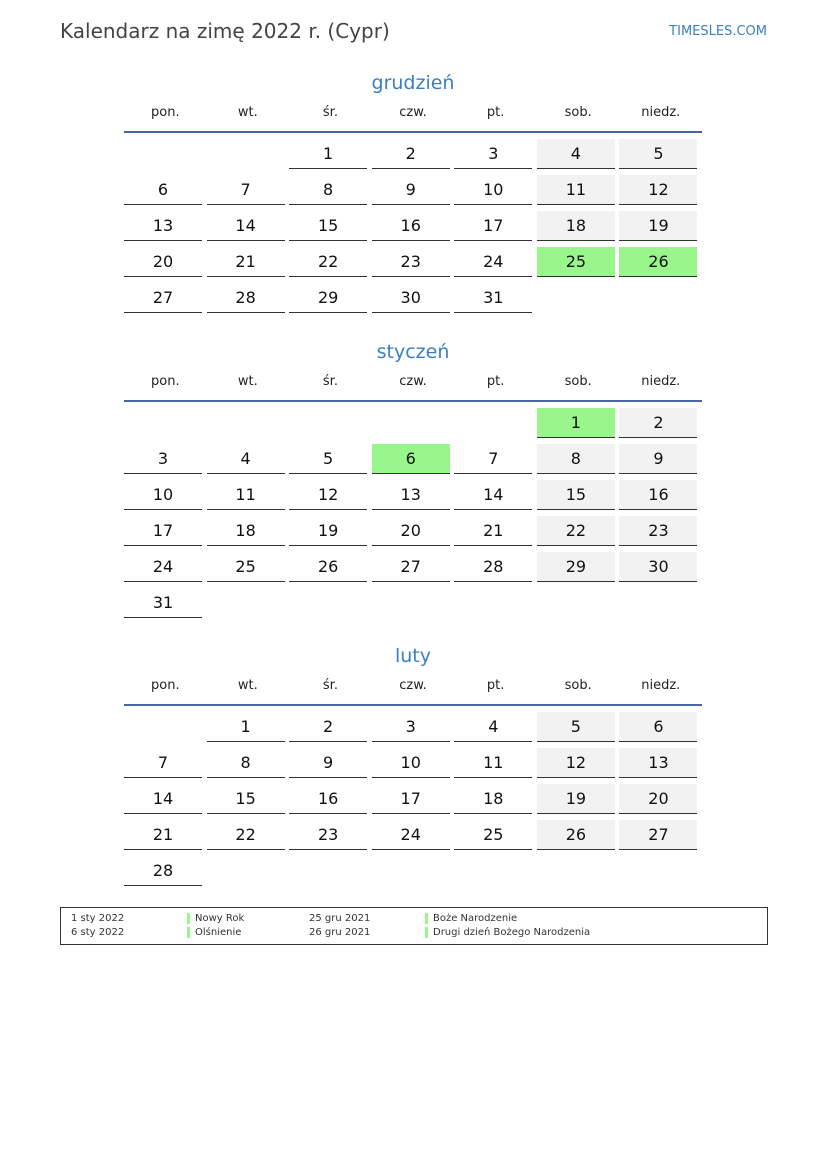 Image resolution: width=827 pixels, height=1169 pixels. Describe the element at coordinates (340, 918) in the screenshot. I see `legend-date: 25 gru 2021` at that location.